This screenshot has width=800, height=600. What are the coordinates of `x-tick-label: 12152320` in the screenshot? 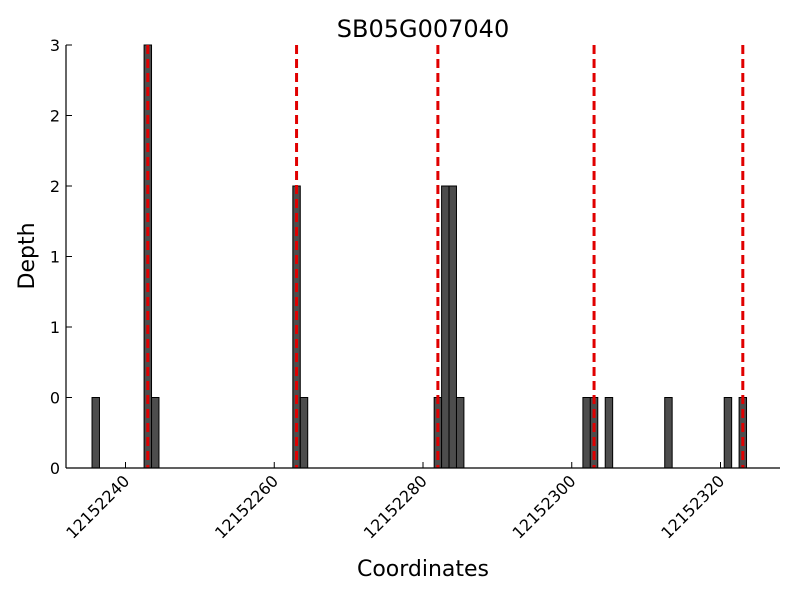 It's located at (692, 506).